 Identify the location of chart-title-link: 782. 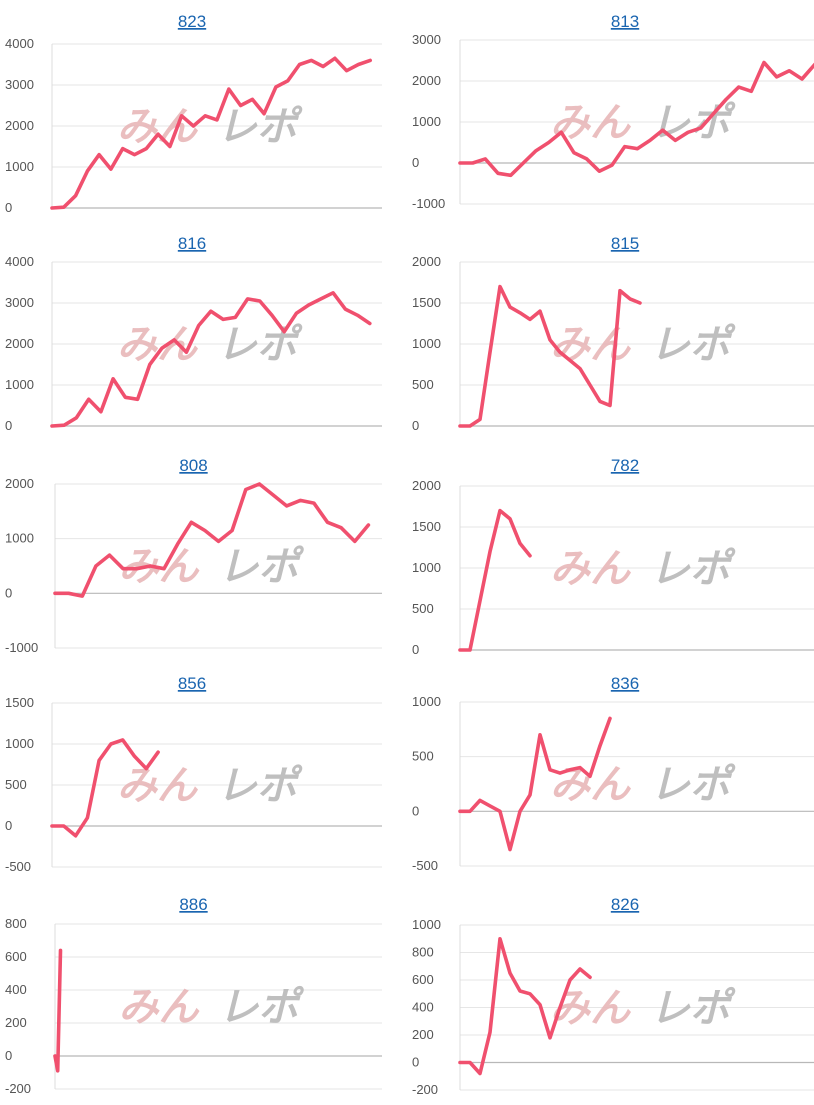
(625, 465).